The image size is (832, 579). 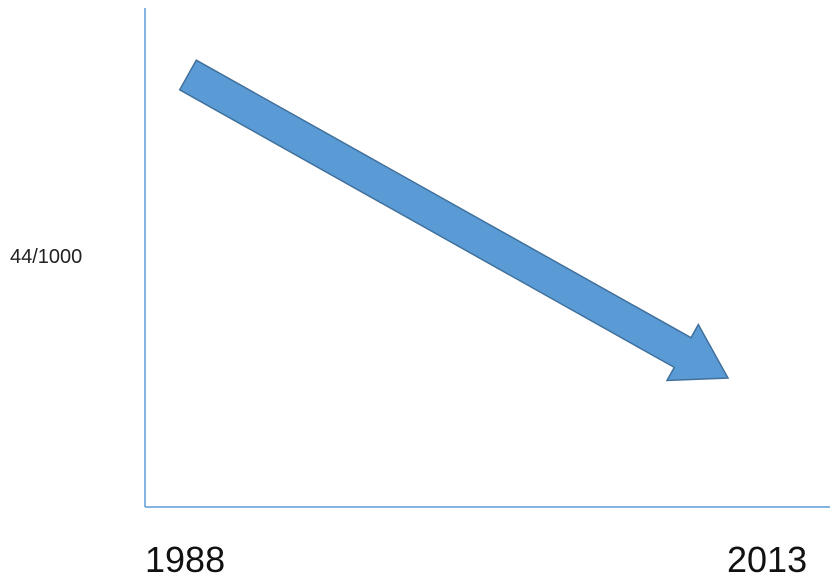 What do you see at coordinates (185, 559) in the screenshot?
I see `x-tick-label-start: 1988` at bounding box center [185, 559].